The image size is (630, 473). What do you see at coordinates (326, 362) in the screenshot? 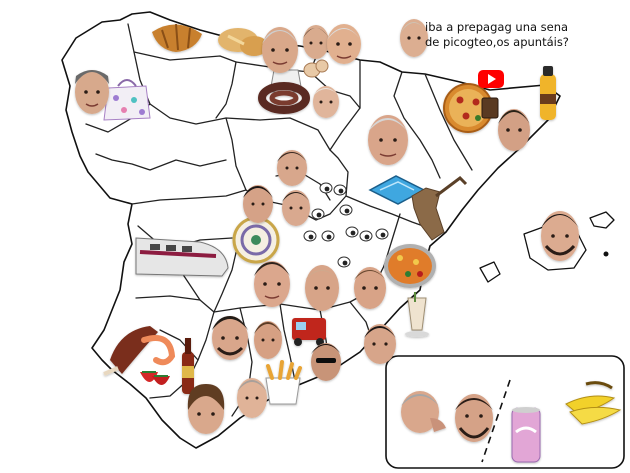
I see `face-jaen` at bounding box center [326, 362].